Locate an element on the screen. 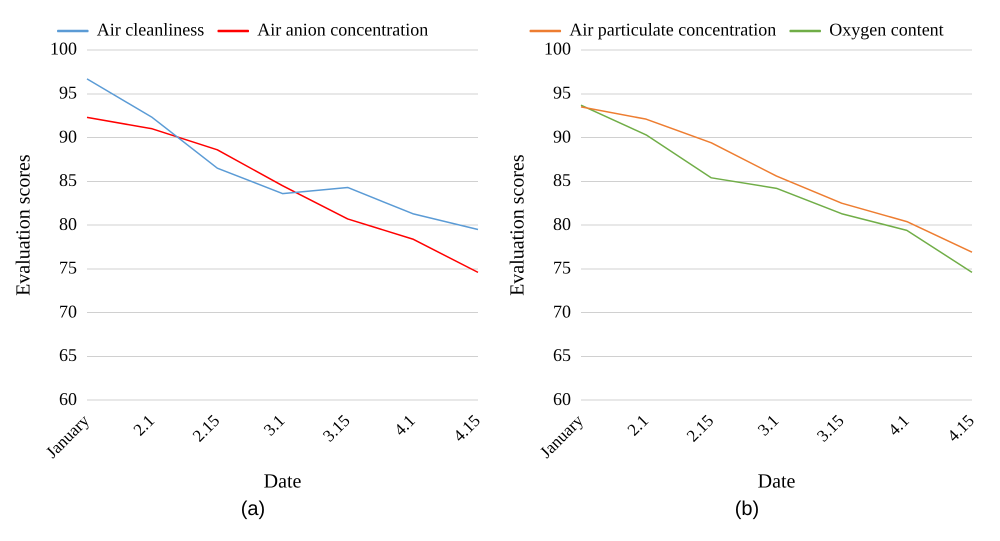 This screenshot has width=1000, height=541. text: (b) is located at coordinates (747, 509).